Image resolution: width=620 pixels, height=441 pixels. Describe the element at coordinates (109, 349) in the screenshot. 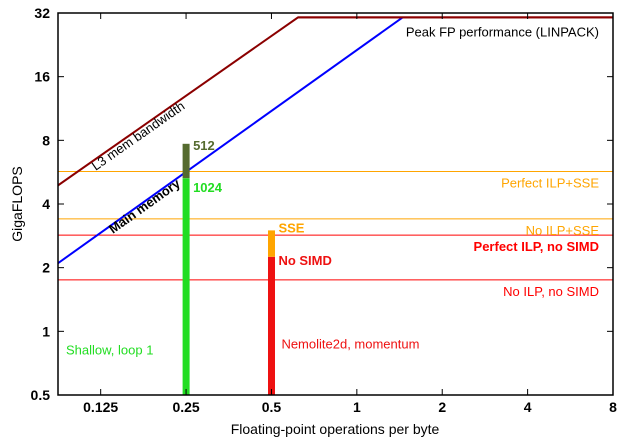

I see `group-label-shallow-loop-1: Shallow, loop 1` at that location.